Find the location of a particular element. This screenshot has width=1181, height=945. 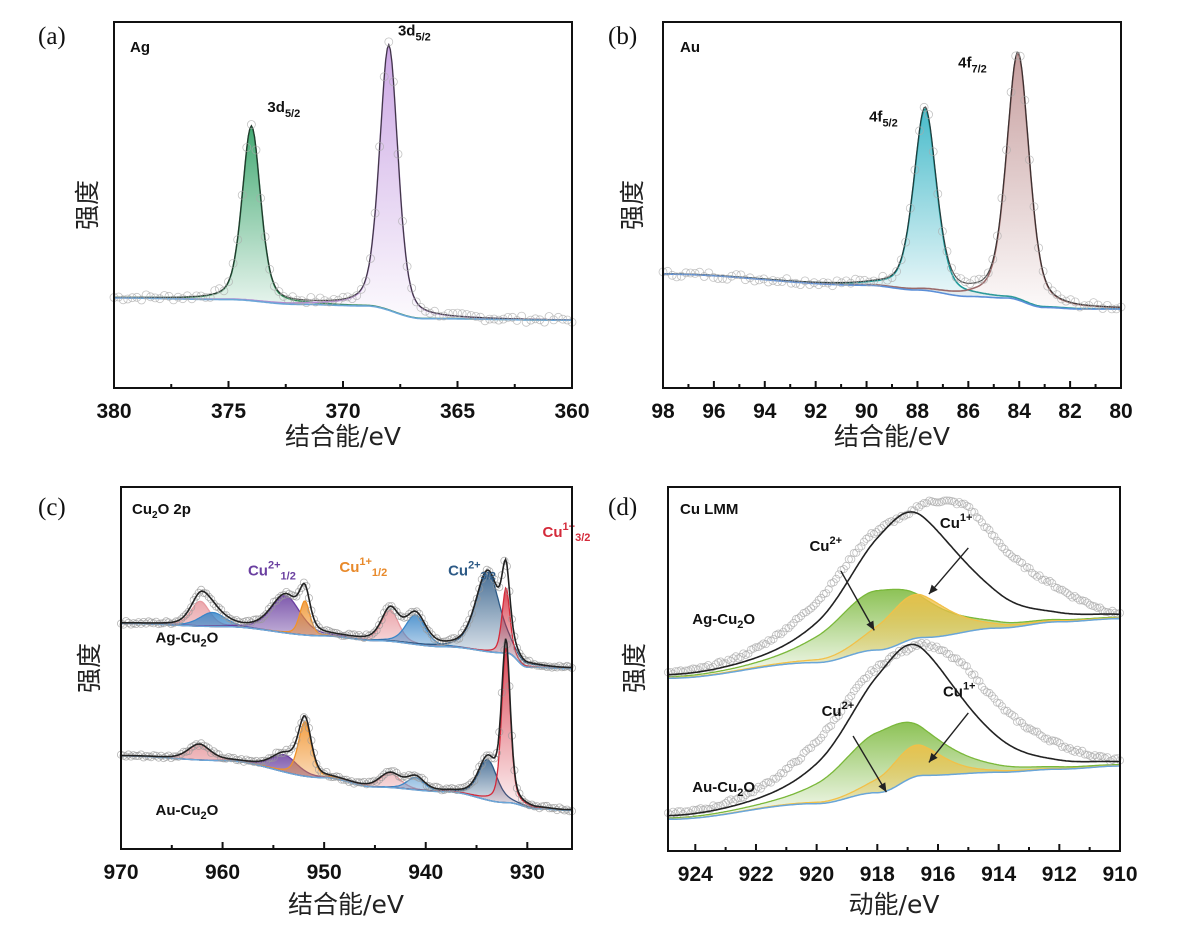

sample-1: Ag-Cu2O Cu2+ Cu1+ is located at coordinates (894, 588).